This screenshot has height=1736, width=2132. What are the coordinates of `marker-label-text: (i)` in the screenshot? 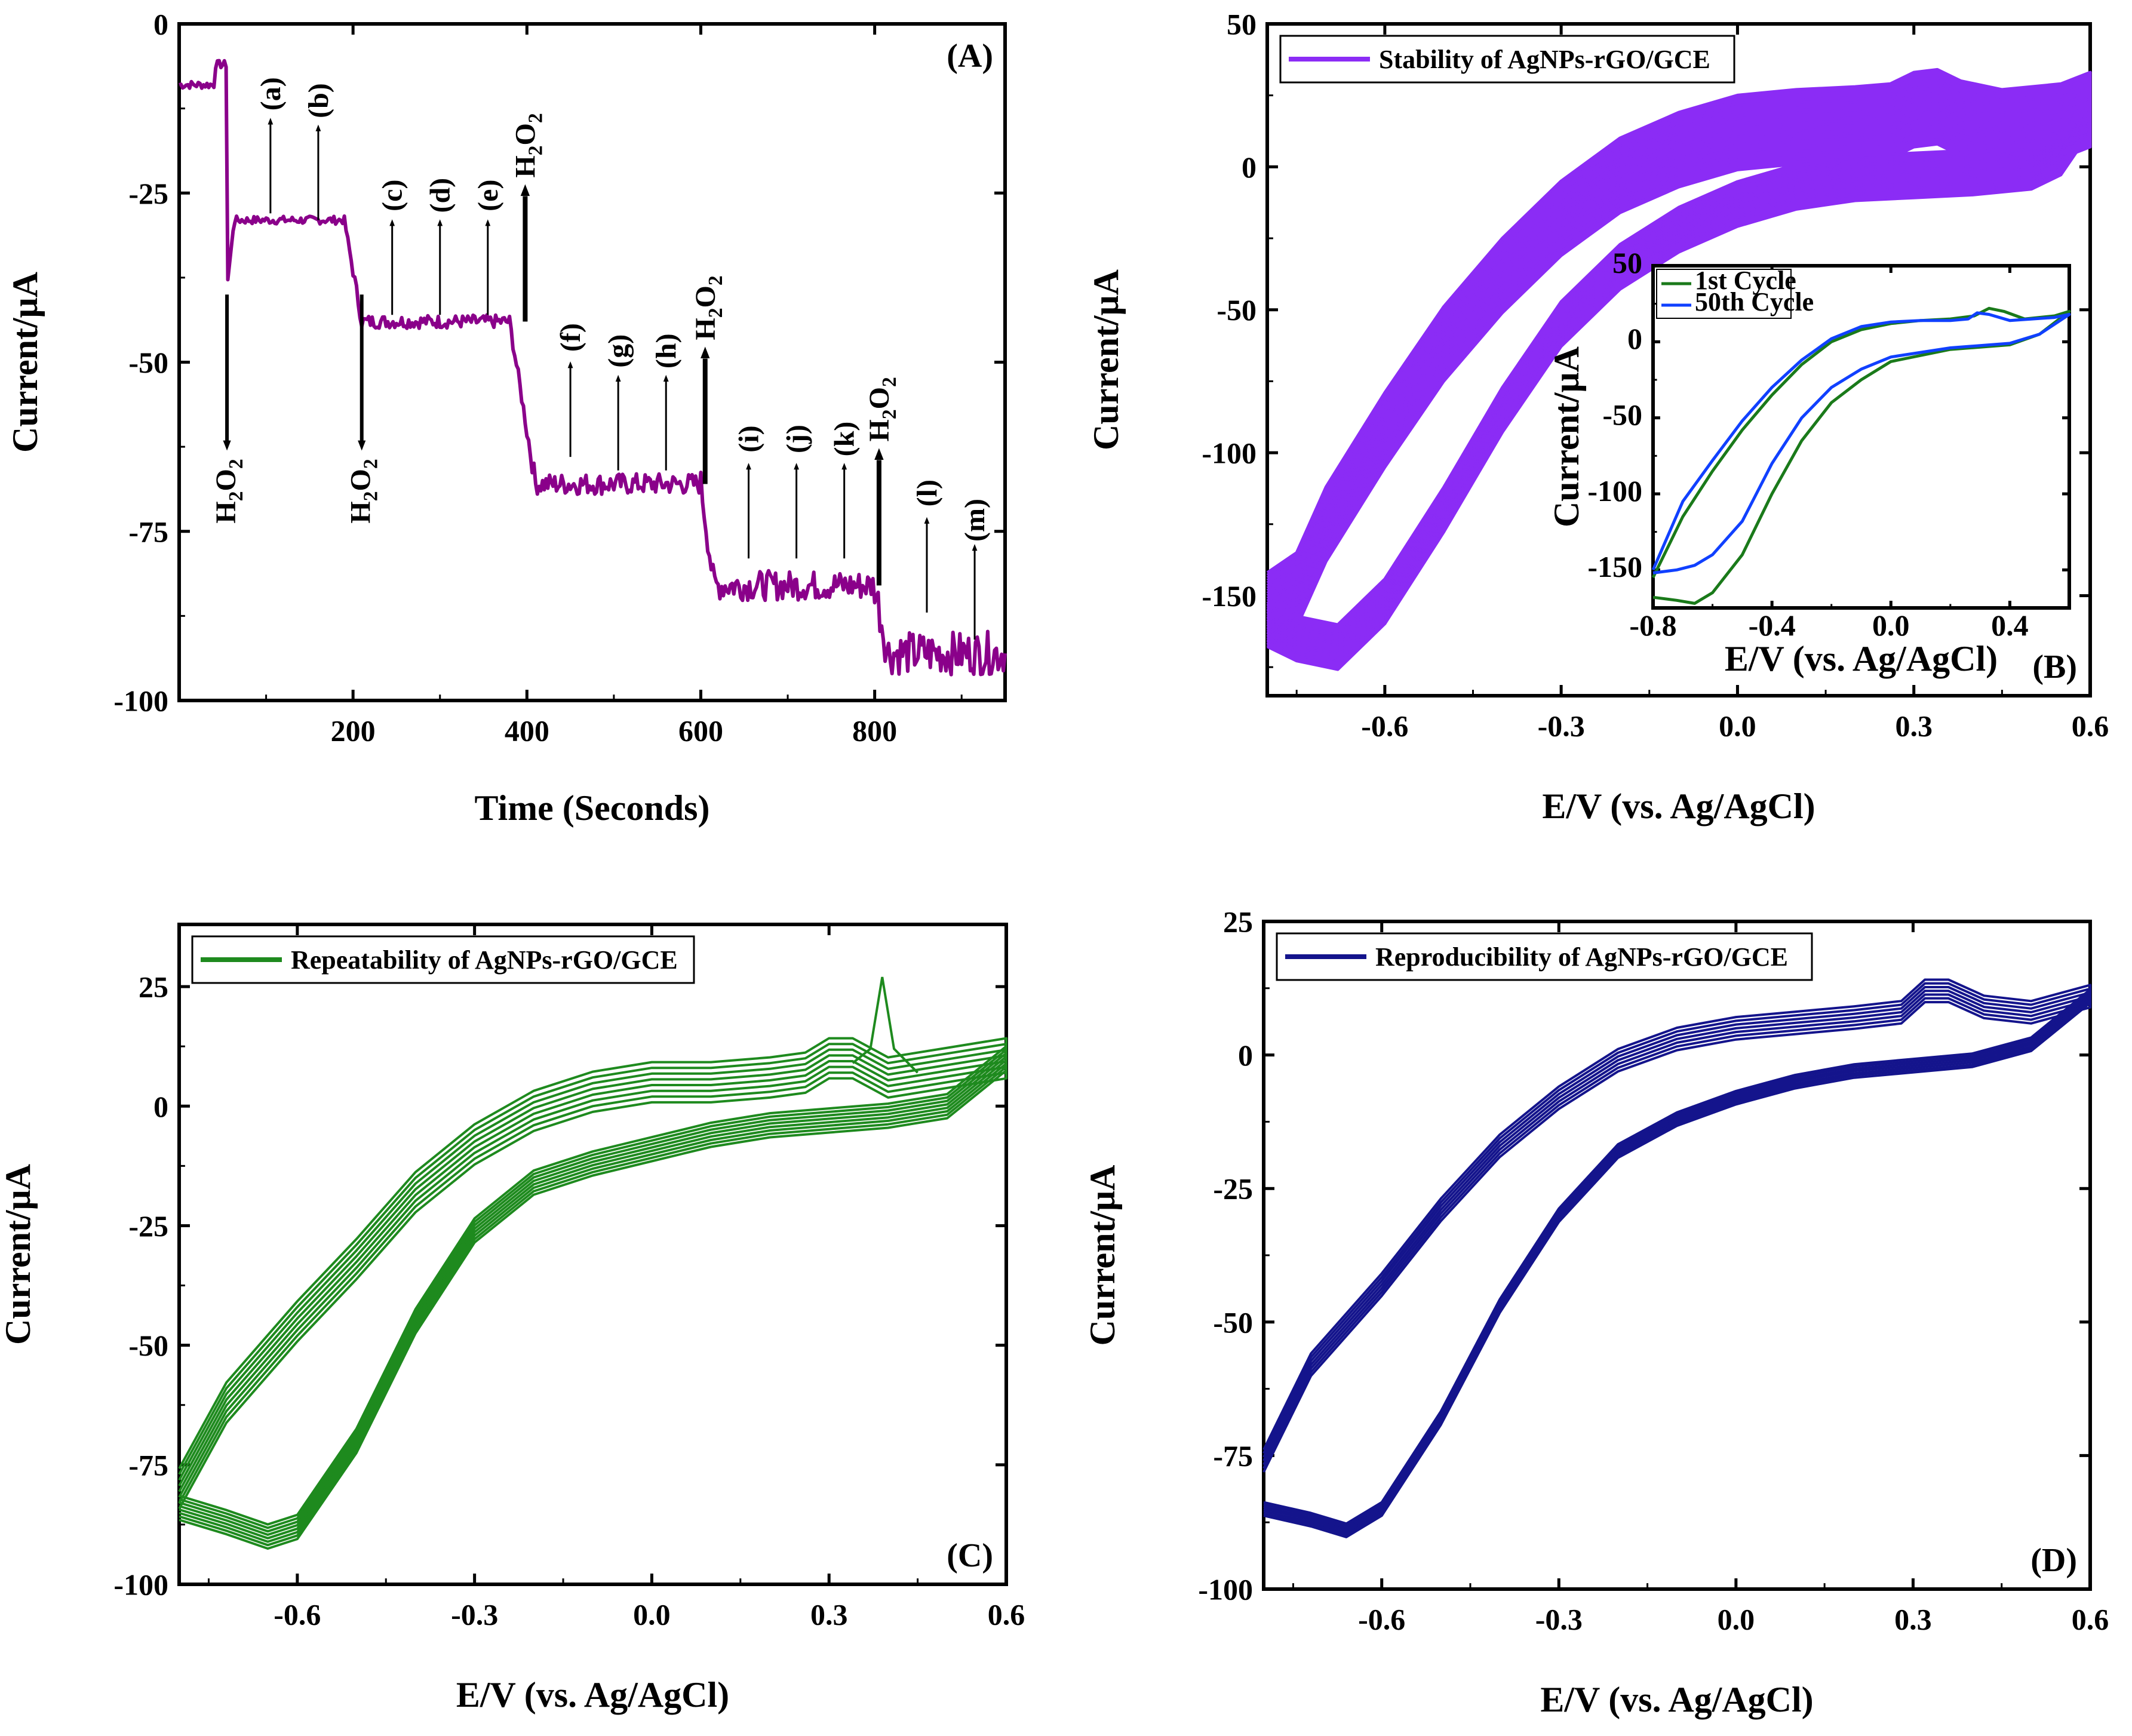 It's located at (749, 438).